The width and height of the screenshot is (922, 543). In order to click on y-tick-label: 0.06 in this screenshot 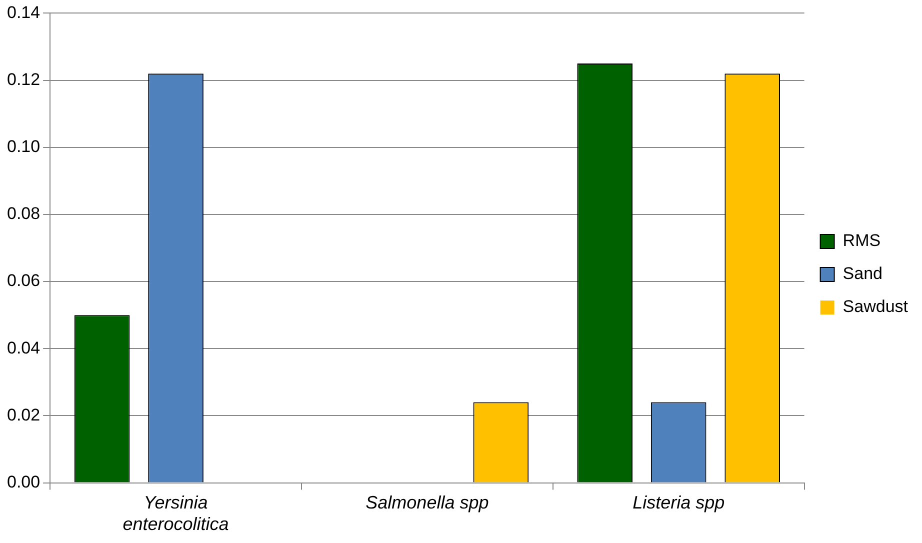, I will do `click(23, 280)`.